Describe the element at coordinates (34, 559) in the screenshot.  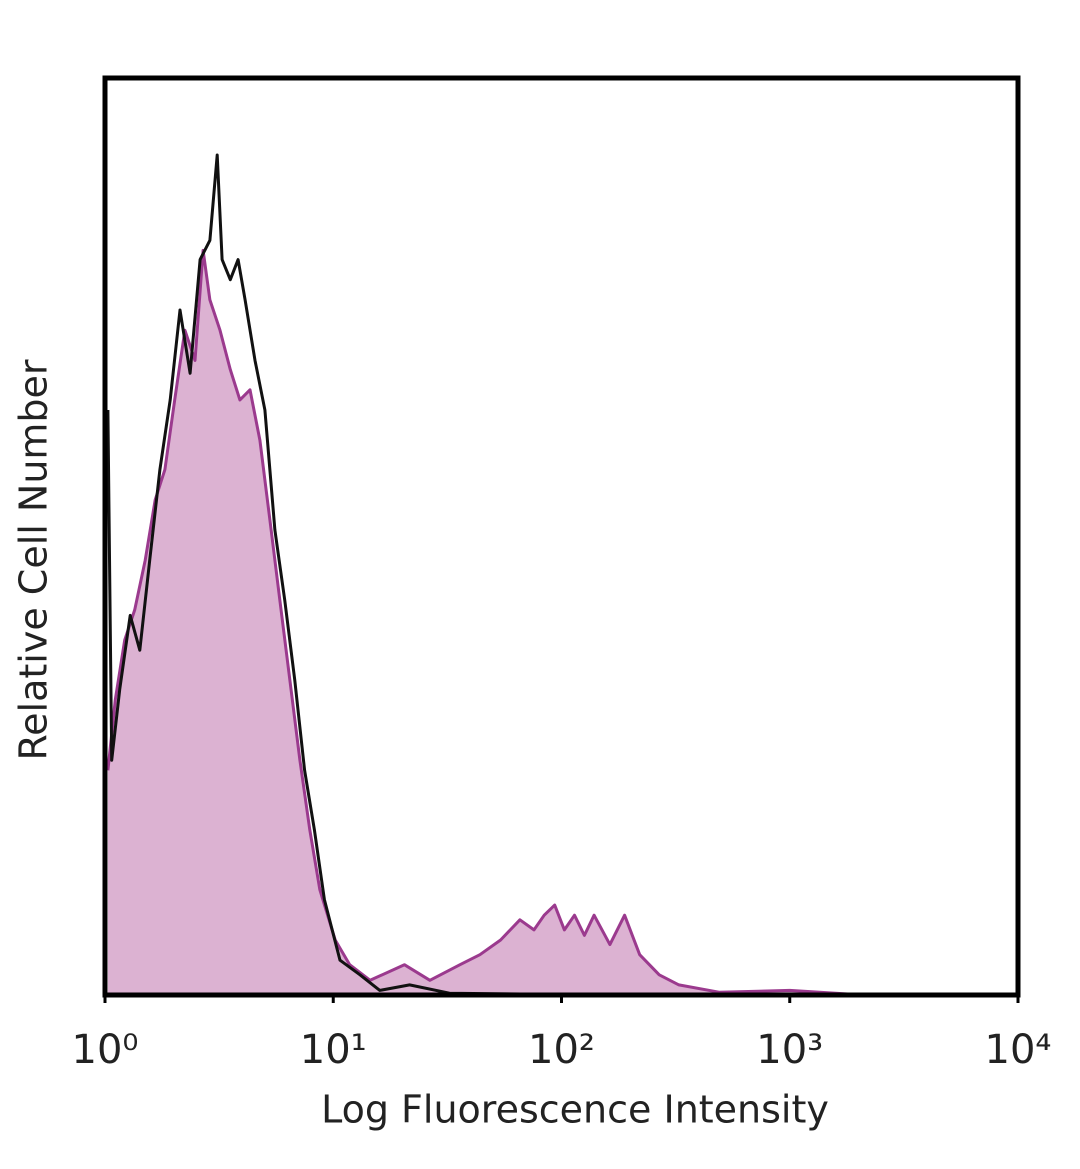
I see `y-axis-label: Relative Cell Number` at that location.